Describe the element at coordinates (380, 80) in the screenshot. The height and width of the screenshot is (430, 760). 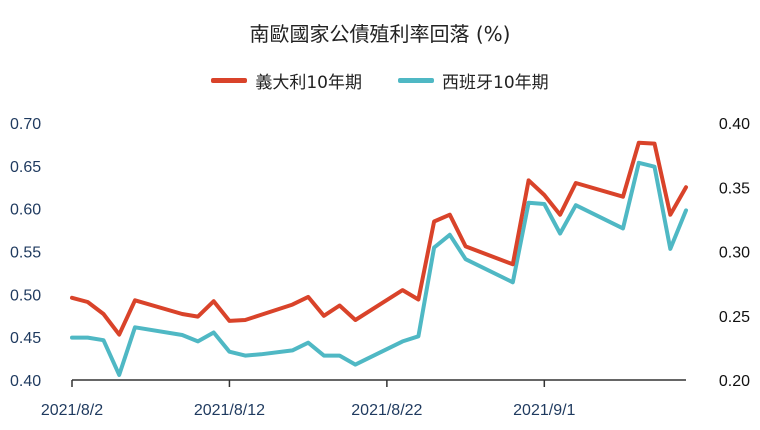
I see `legend: 義大利10年期 西班牙10年期` at that location.